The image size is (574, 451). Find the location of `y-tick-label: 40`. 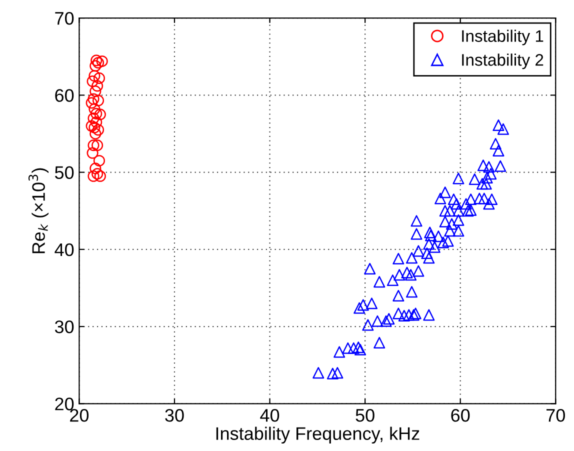

y-tick-label: 40 is located at coordinates (64, 249).